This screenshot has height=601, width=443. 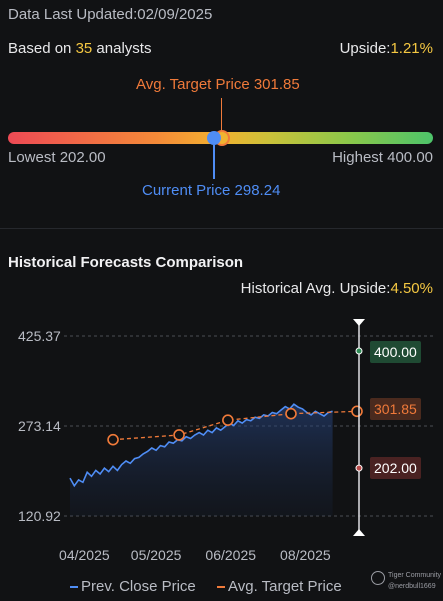 I want to click on y-tick-label: 120.92, so click(x=39, y=516).